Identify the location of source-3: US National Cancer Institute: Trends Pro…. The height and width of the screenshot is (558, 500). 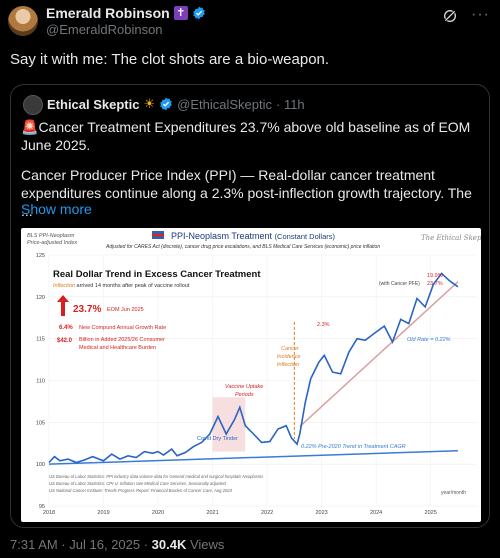
(141, 490).